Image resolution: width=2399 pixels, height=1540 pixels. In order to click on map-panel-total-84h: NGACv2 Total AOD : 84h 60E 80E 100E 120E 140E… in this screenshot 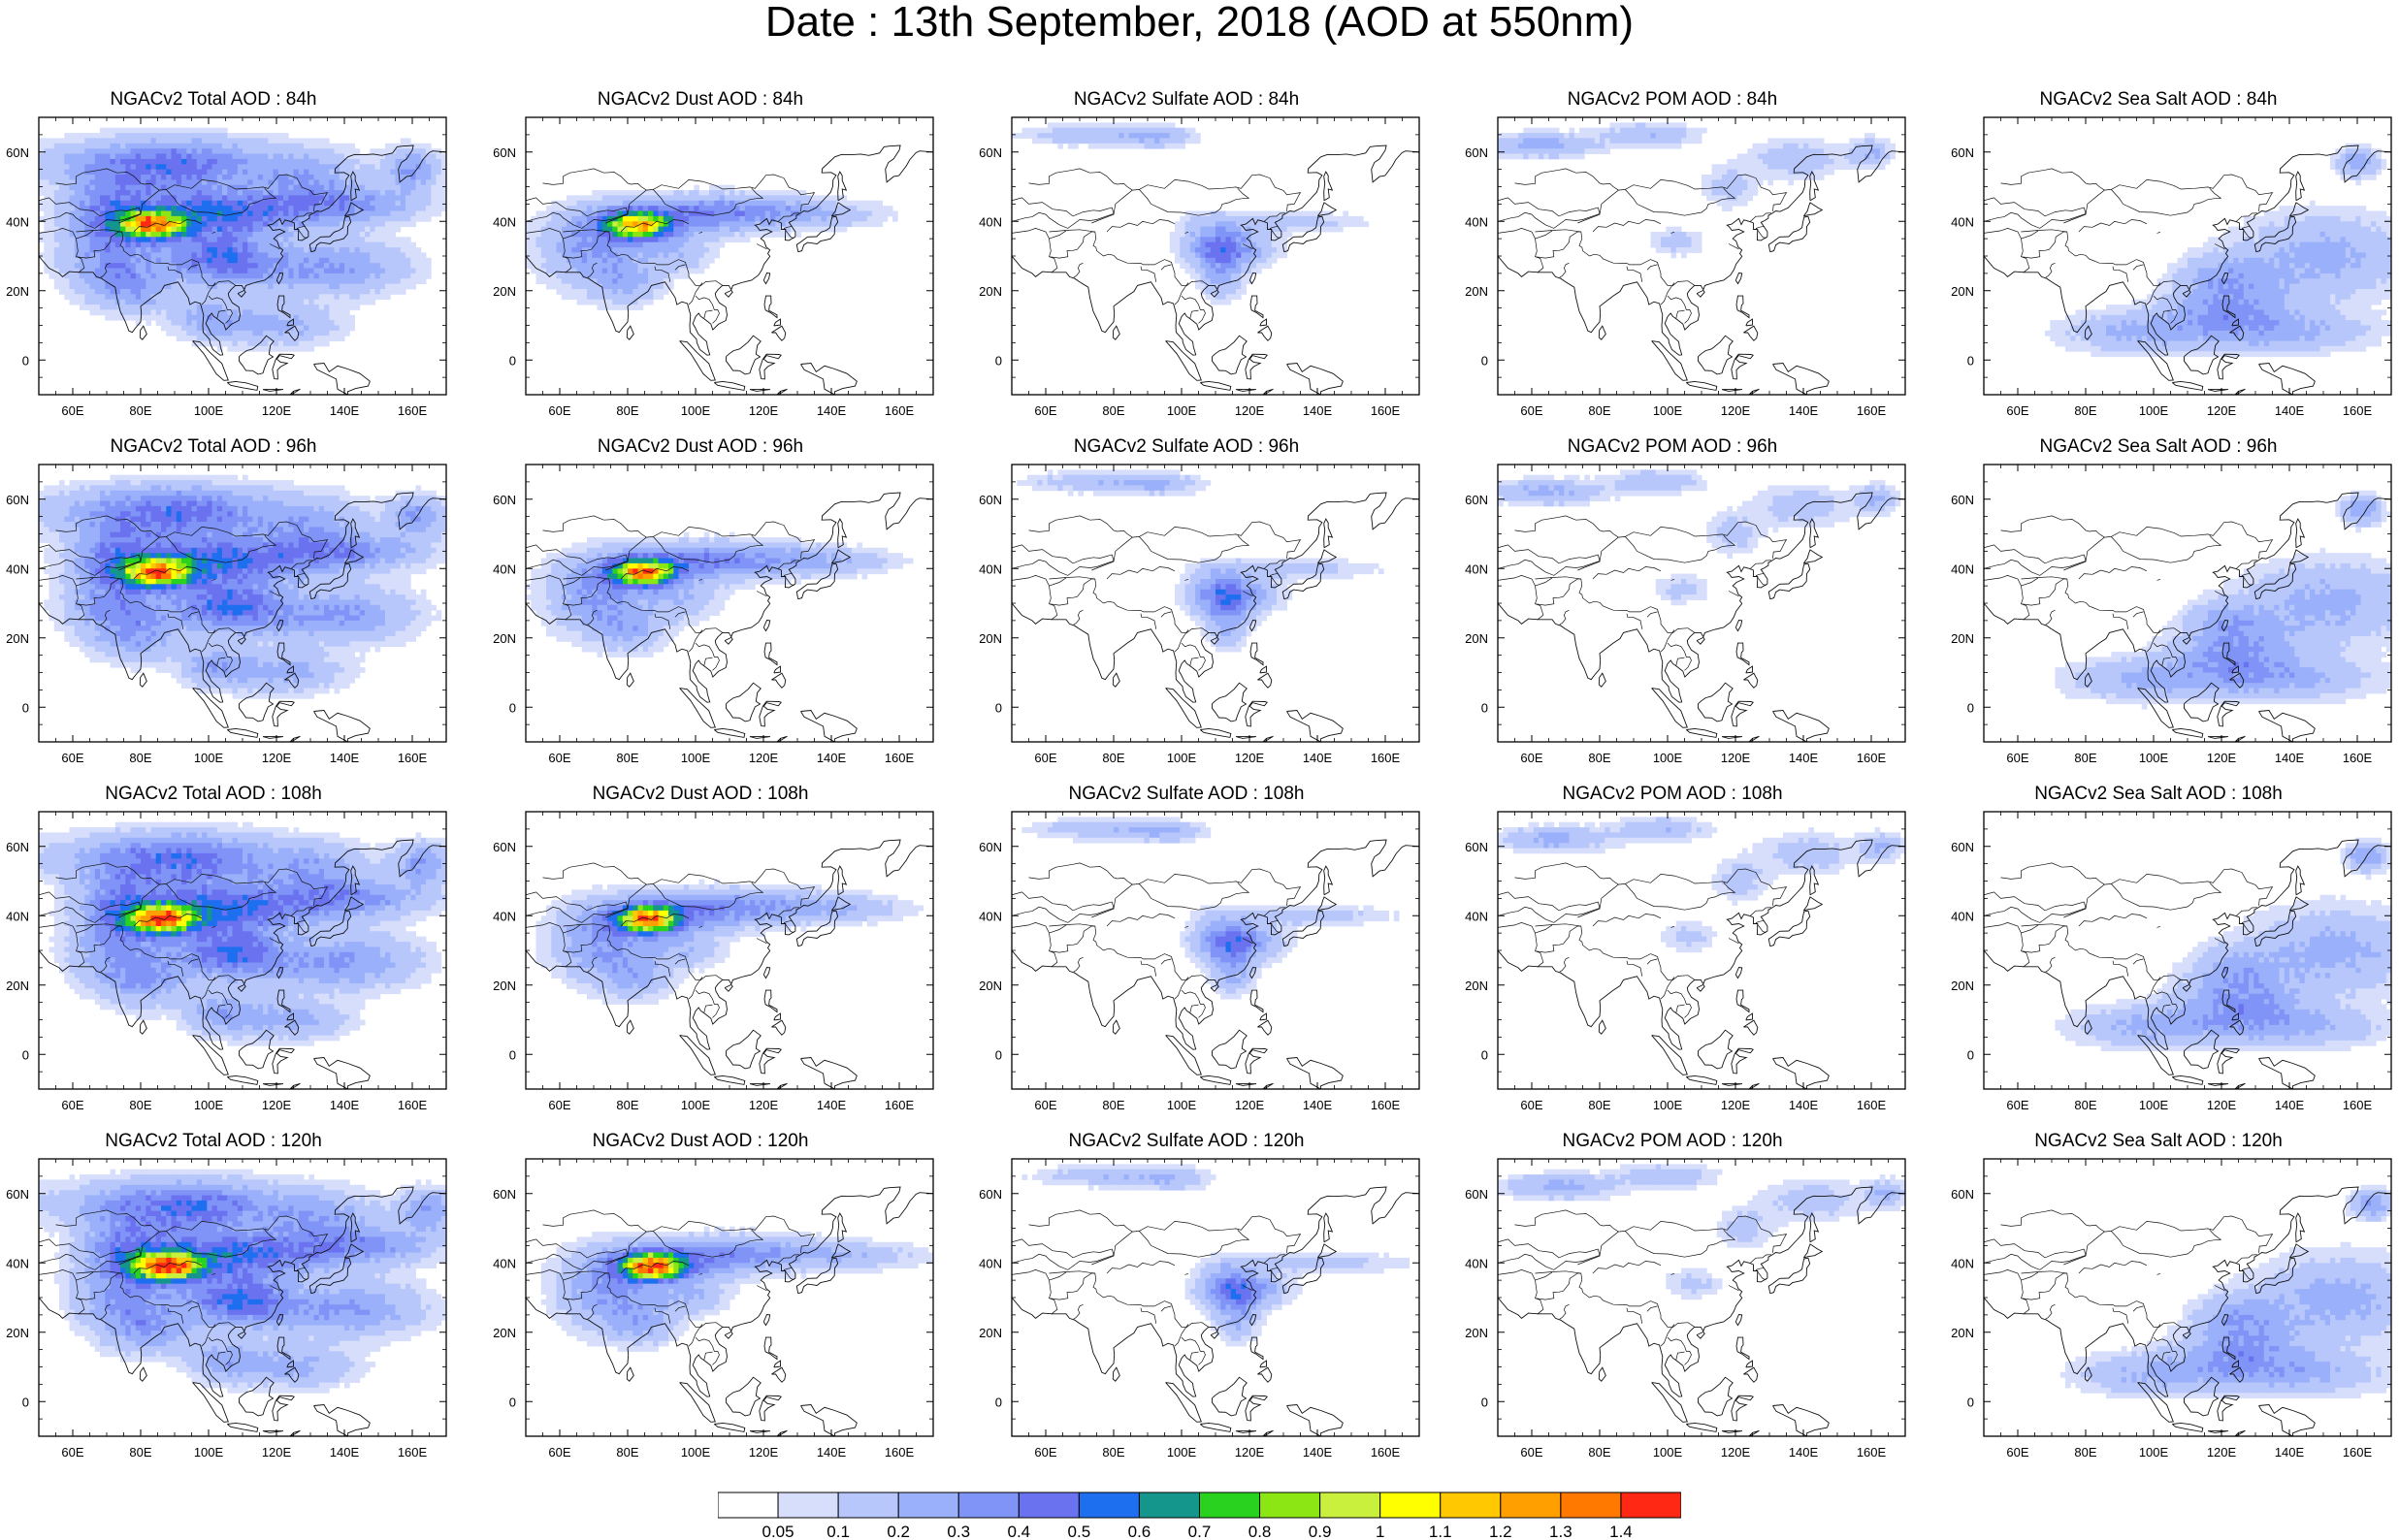, I will do `click(224, 253)`.